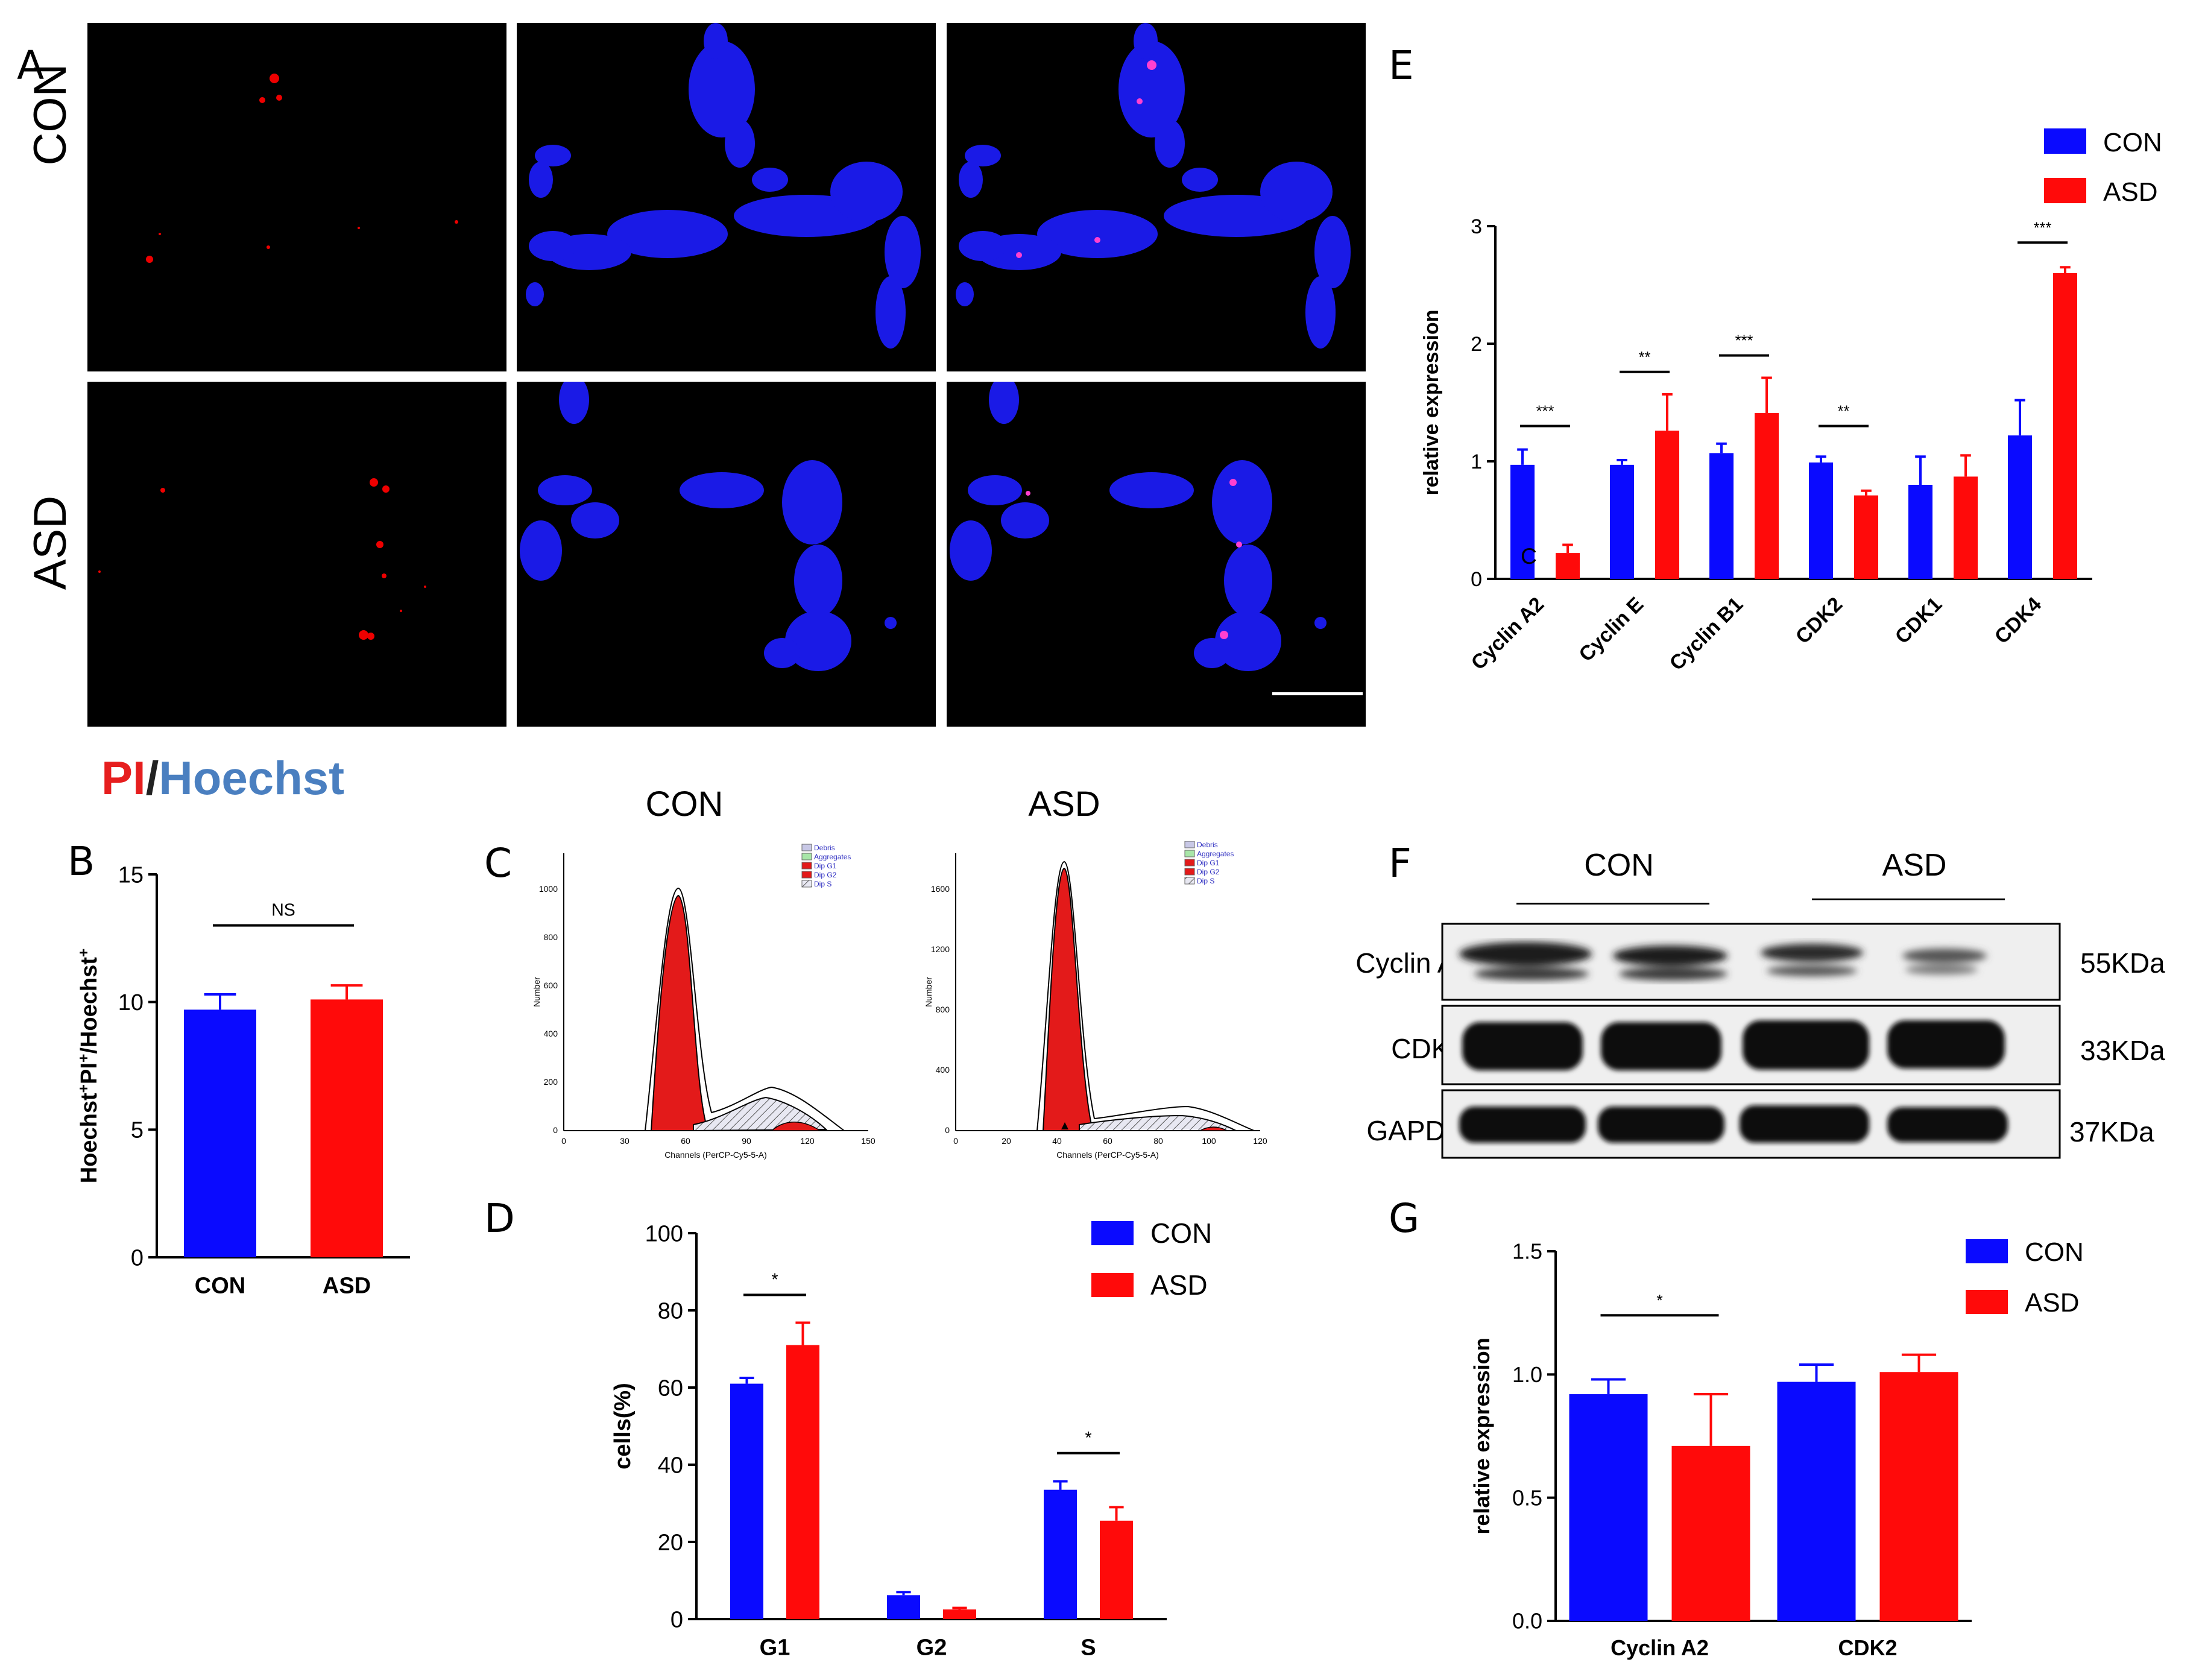 Image resolution: width=2199 pixels, height=1680 pixels. I want to click on legend-dip-s: Dip S, so click(1205, 881).